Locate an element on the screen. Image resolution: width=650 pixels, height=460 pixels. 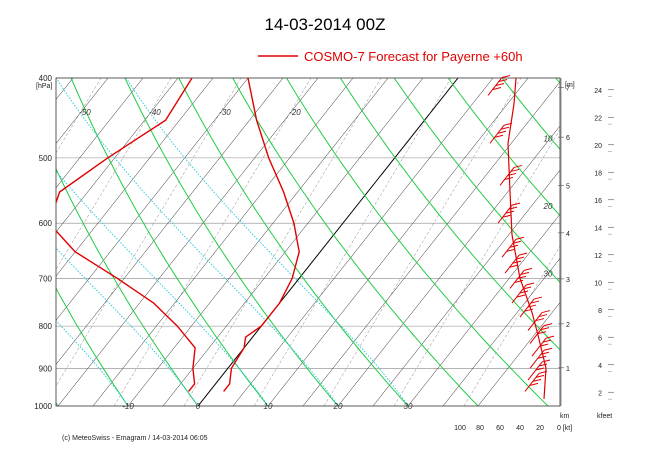
wind-profile-labels: 10 20 30 is located at coordinates (548, 206).